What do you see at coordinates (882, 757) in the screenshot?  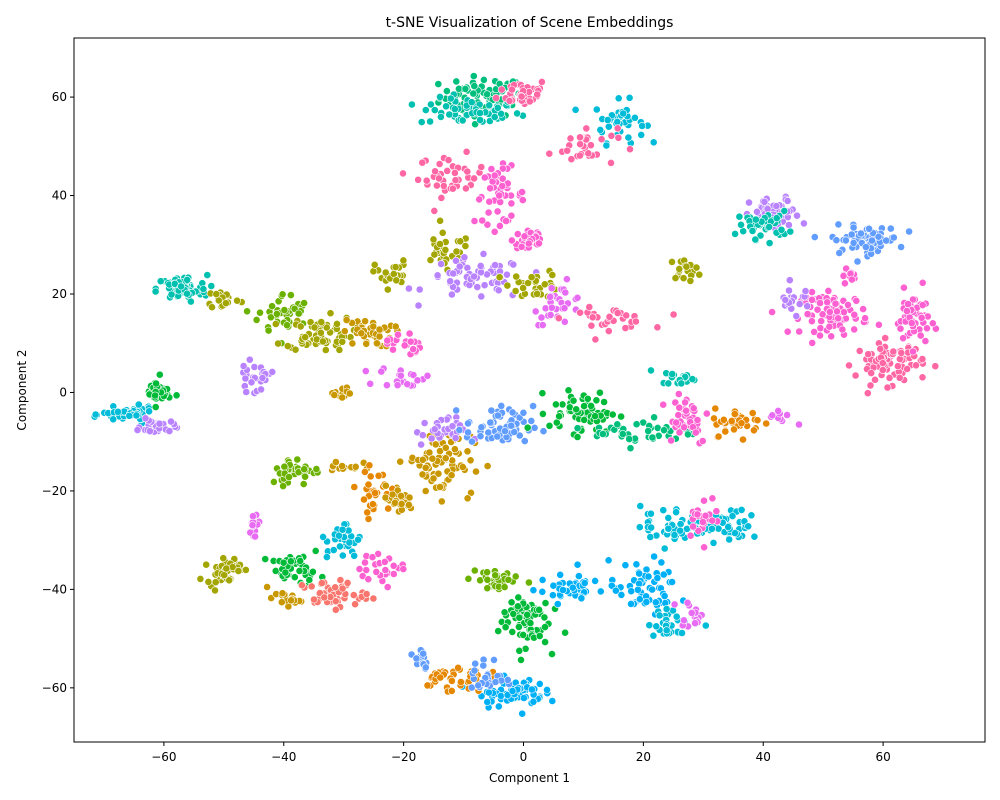 I see `x-tick-label: 60` at bounding box center [882, 757].